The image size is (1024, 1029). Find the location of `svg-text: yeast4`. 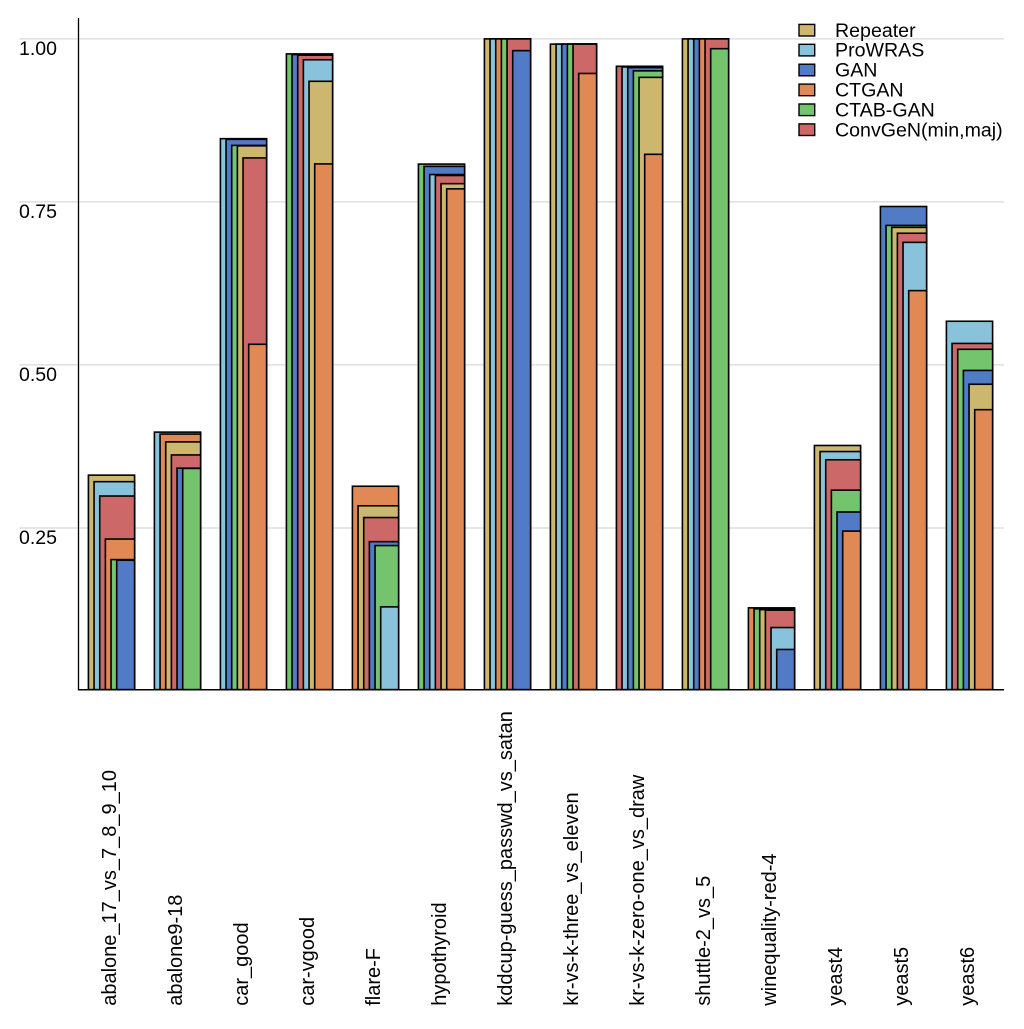

svg-text: yeast4 is located at coordinates (836, 976).